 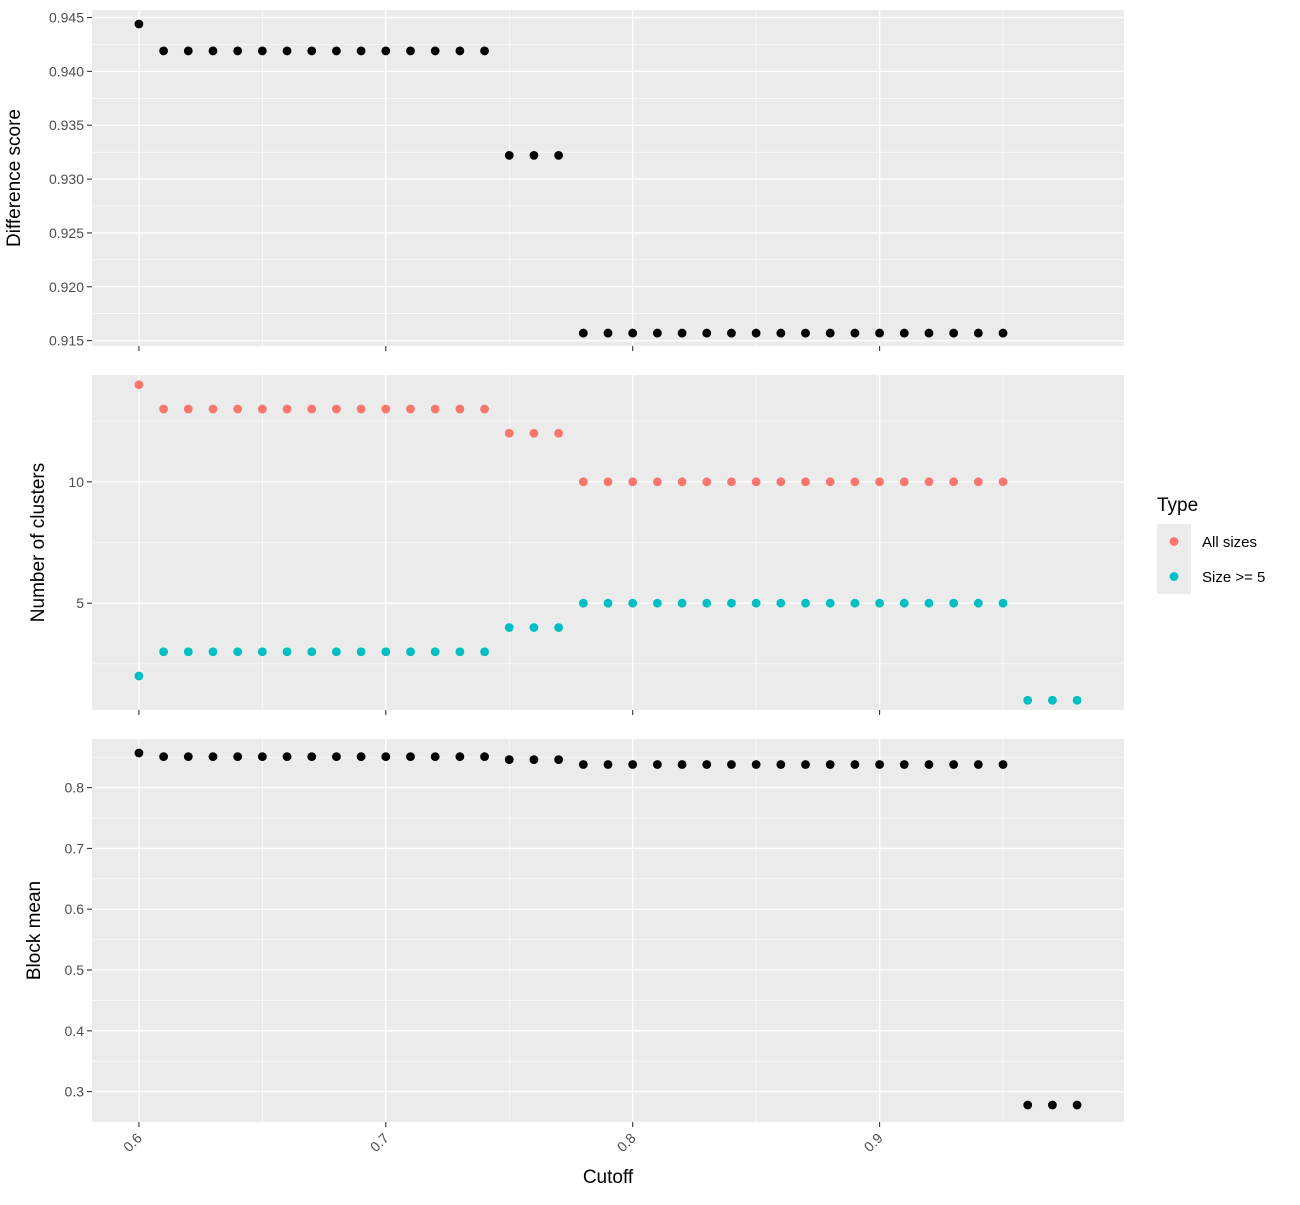 What do you see at coordinates (14, 178) in the screenshot?
I see `y-axis-title: Difference score` at bounding box center [14, 178].